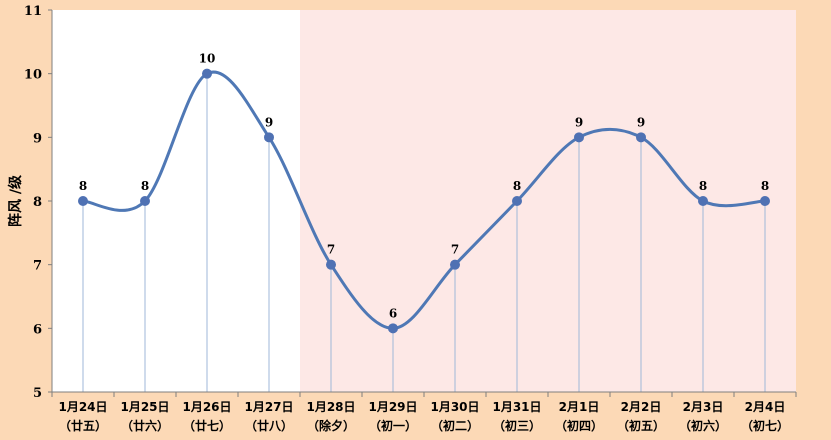  Describe the element at coordinates (83, 425) in the screenshot. I see `x-tick-label-lunar: （廿五）` at that location.